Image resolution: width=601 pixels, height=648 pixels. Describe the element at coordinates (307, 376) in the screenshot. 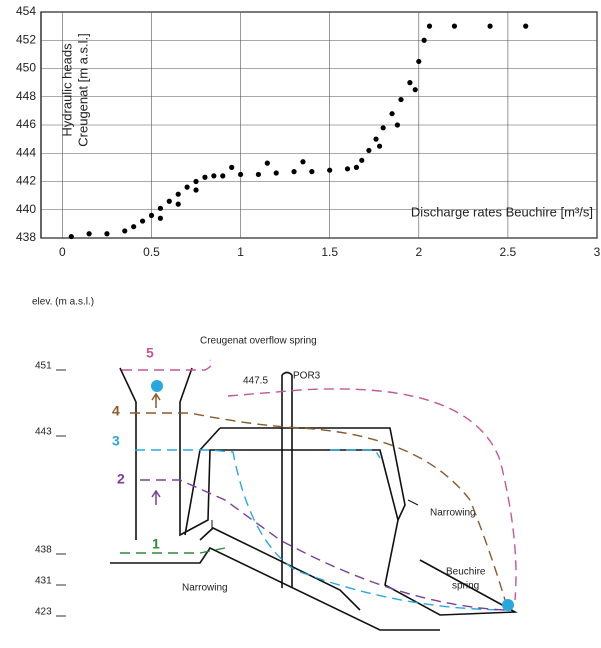

I see `por3-label: POR3` at that location.